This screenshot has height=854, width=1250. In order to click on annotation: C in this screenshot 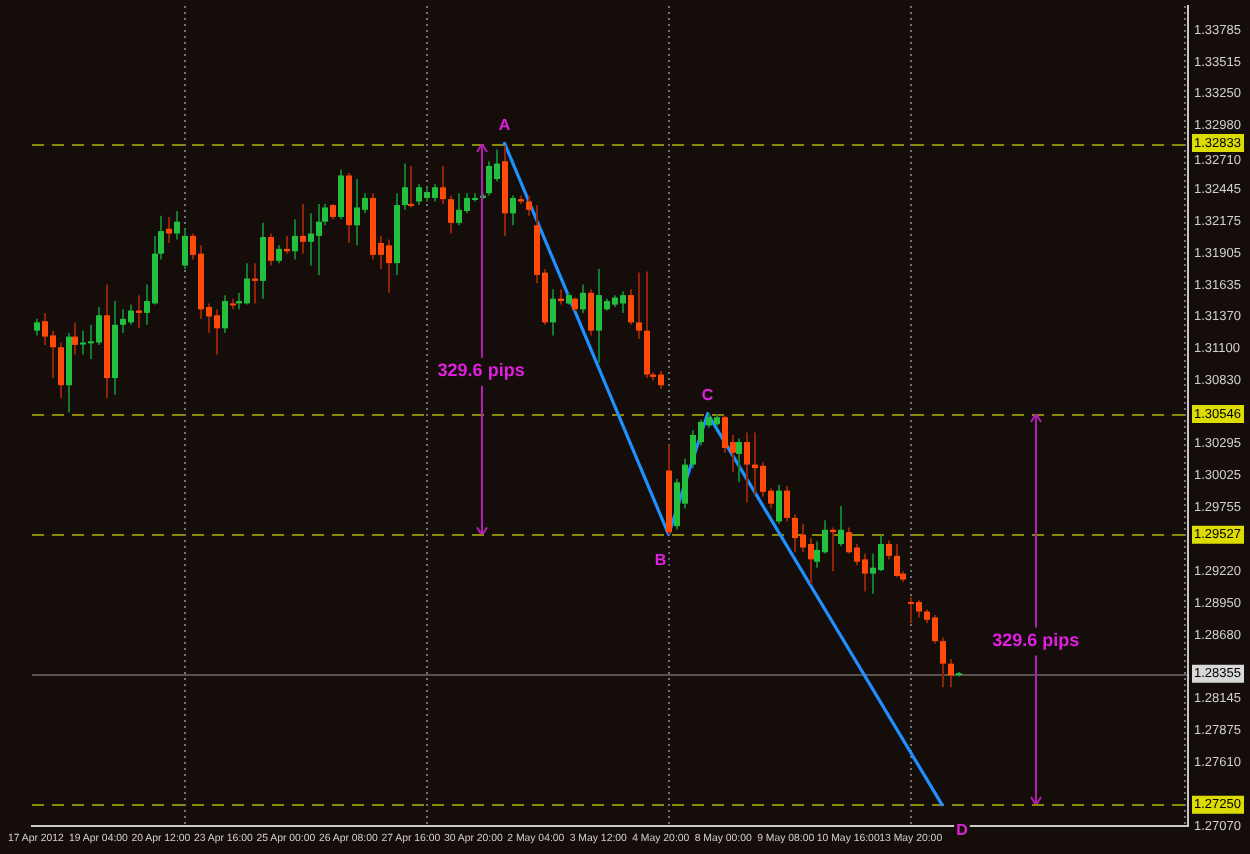, I will do `click(707, 395)`.